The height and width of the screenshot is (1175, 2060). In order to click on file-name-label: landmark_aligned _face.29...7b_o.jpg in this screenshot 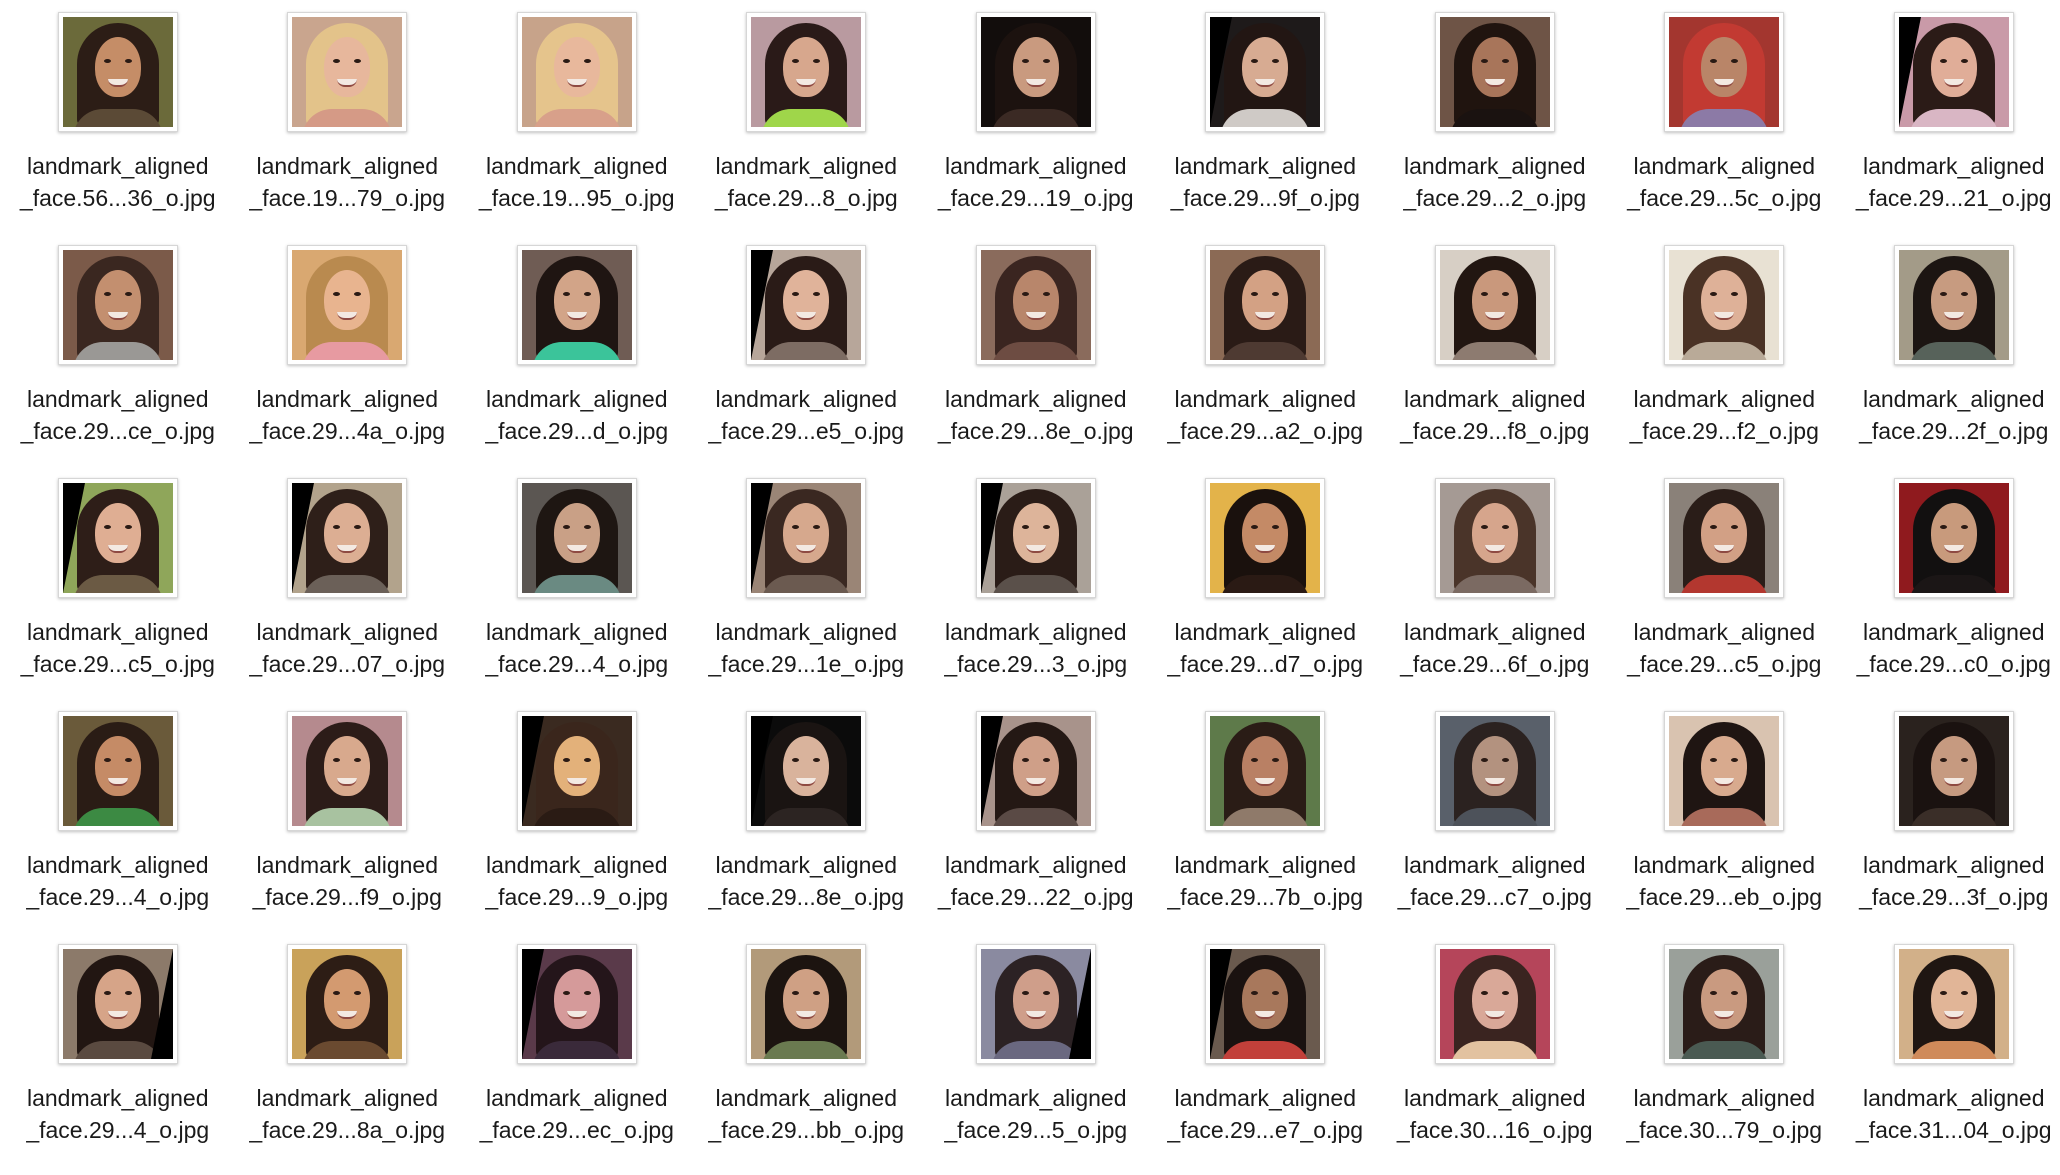, I will do `click(1265, 881)`.